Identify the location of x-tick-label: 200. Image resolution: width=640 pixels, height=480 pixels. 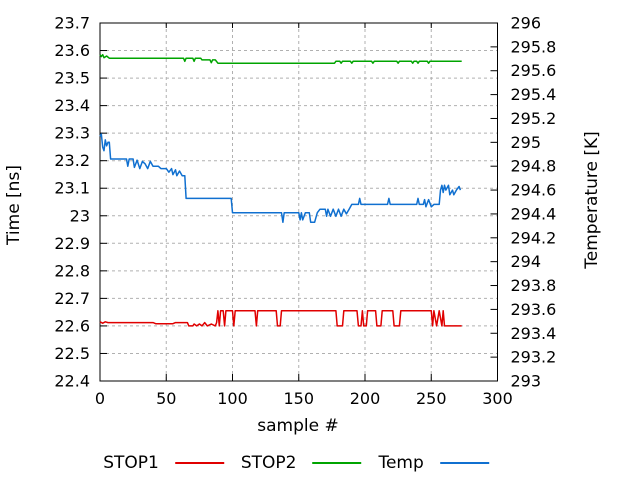
(365, 398).